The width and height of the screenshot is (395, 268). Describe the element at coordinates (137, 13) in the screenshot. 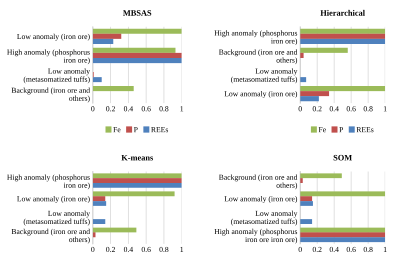

I see `chart-title: MBSAS` at that location.